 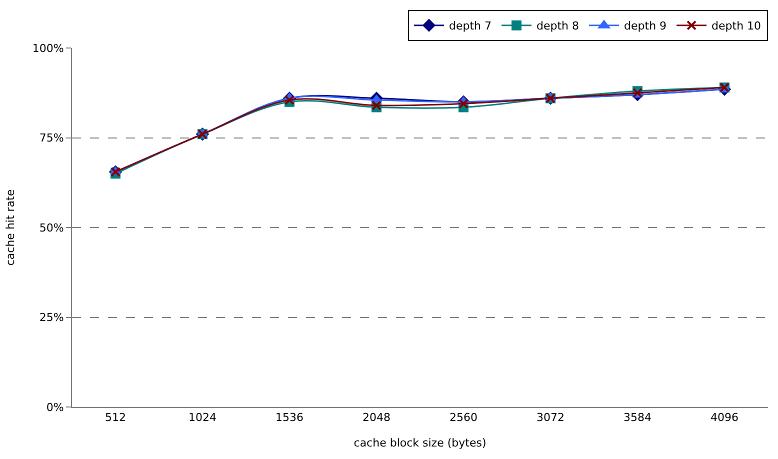 I want to click on y-axis-title: cache hit rate, so click(x=10, y=227).